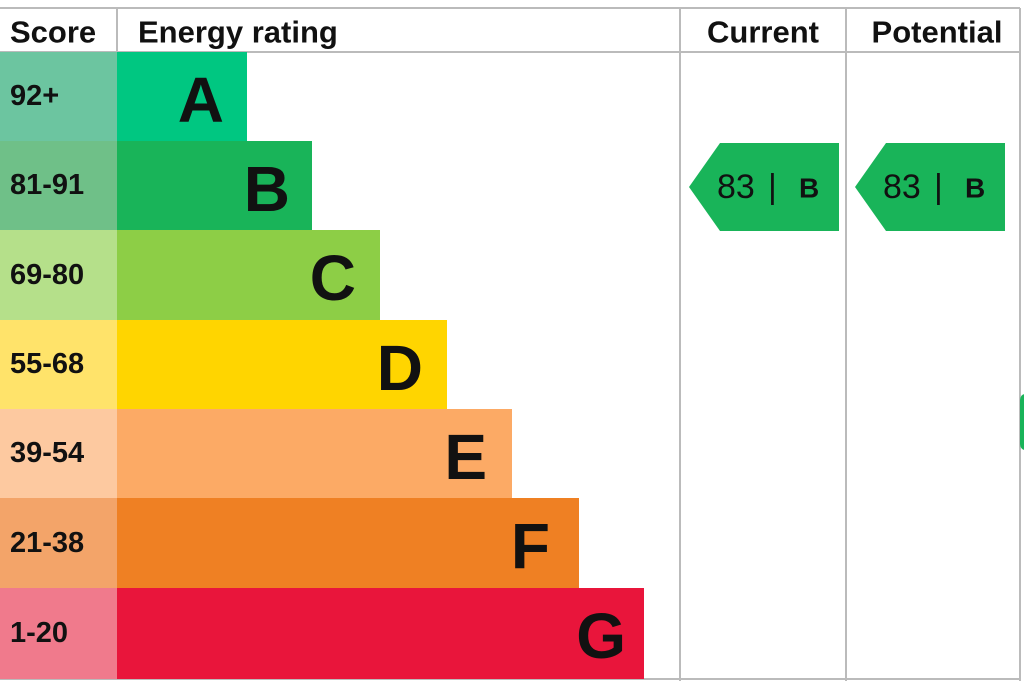 The height and width of the screenshot is (681, 1024). Describe the element at coordinates (47, 364) in the screenshot. I see `band-score: 55-68` at that location.